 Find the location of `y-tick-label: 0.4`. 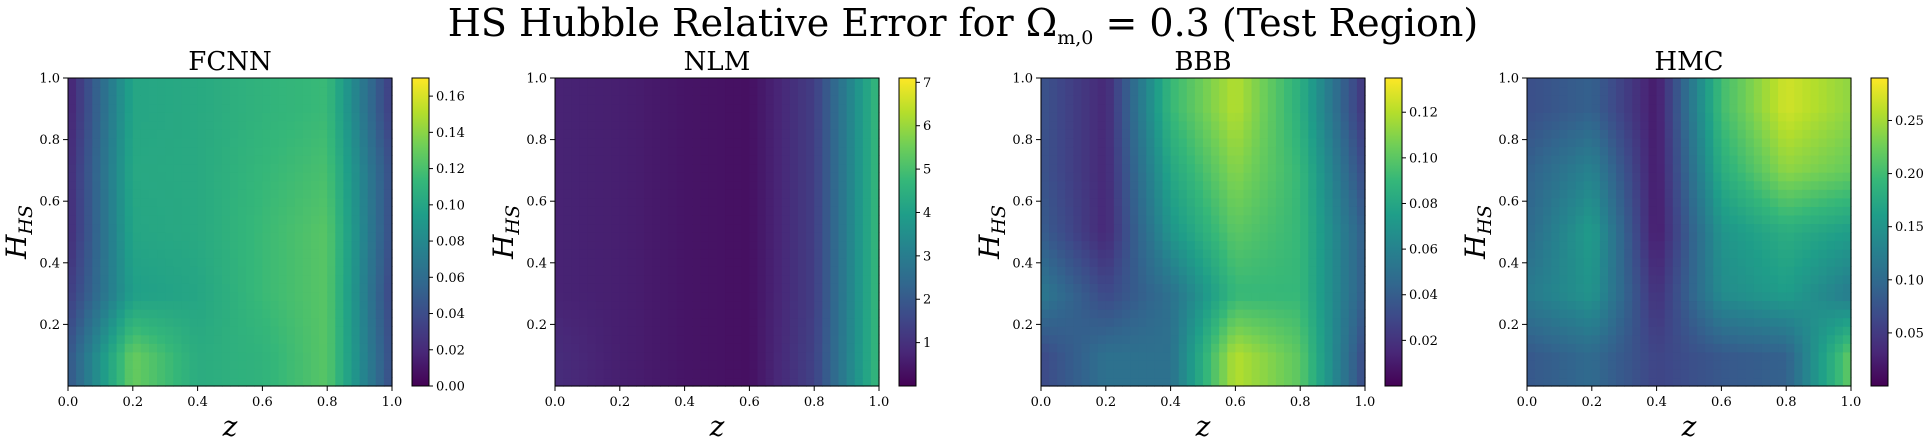

y-tick-label: 0.4 is located at coordinates (1022, 263).